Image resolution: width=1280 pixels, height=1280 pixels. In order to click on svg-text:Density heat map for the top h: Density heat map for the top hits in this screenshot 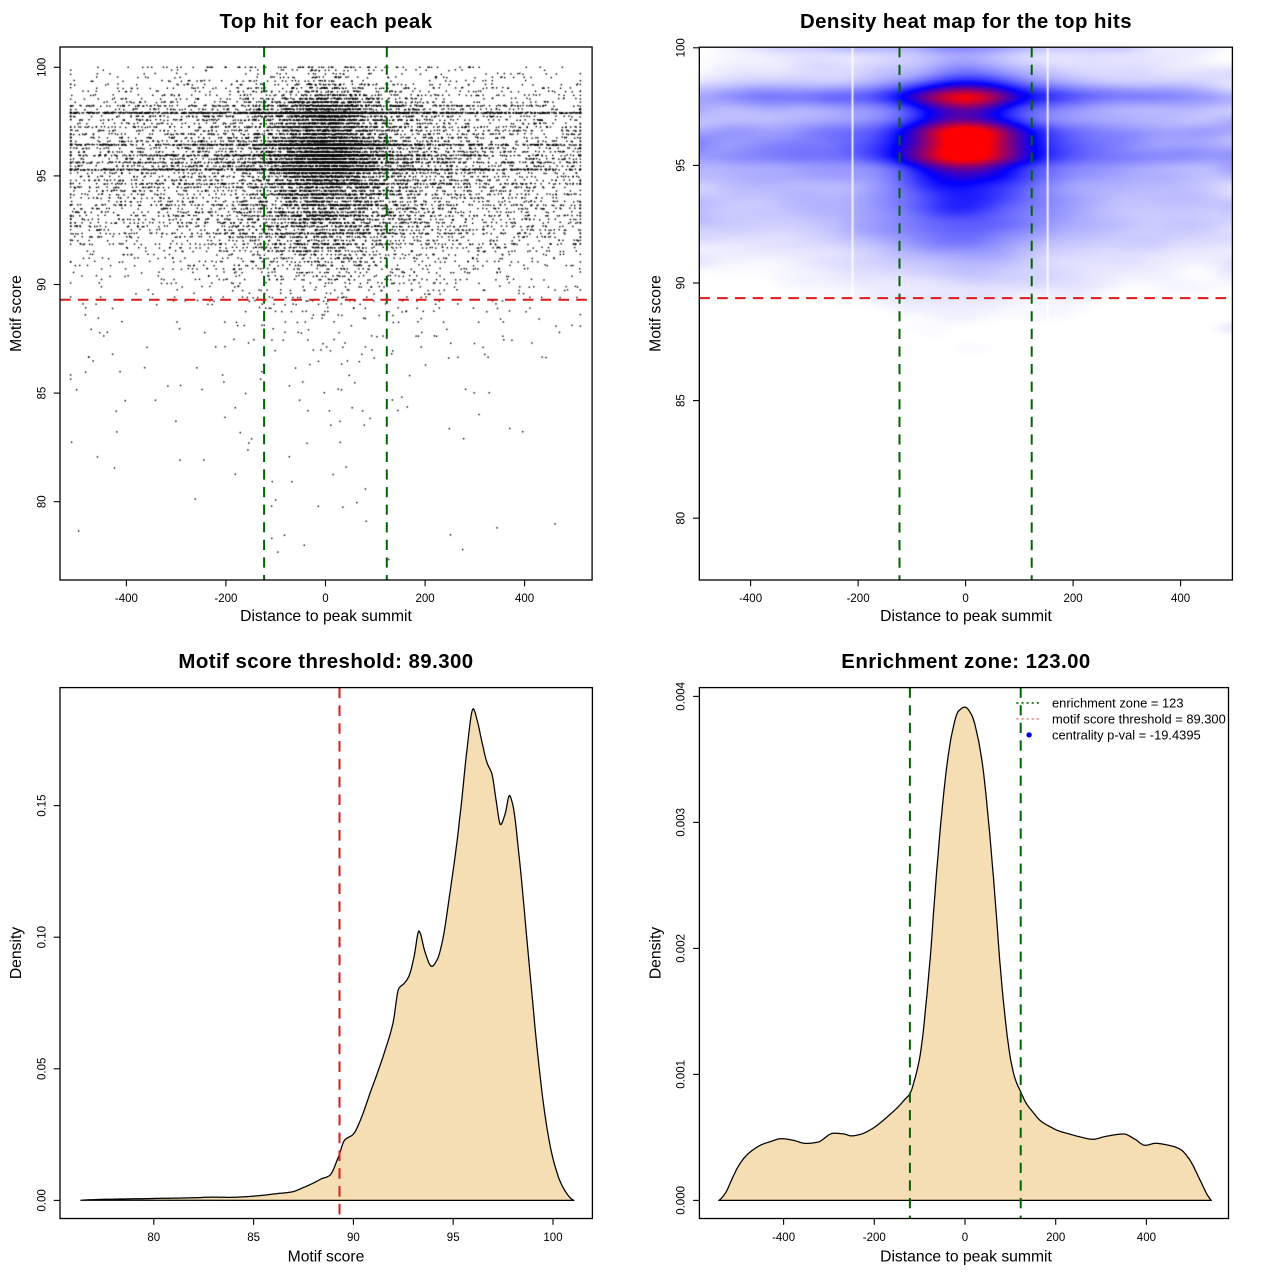, I will do `click(966, 22)`.